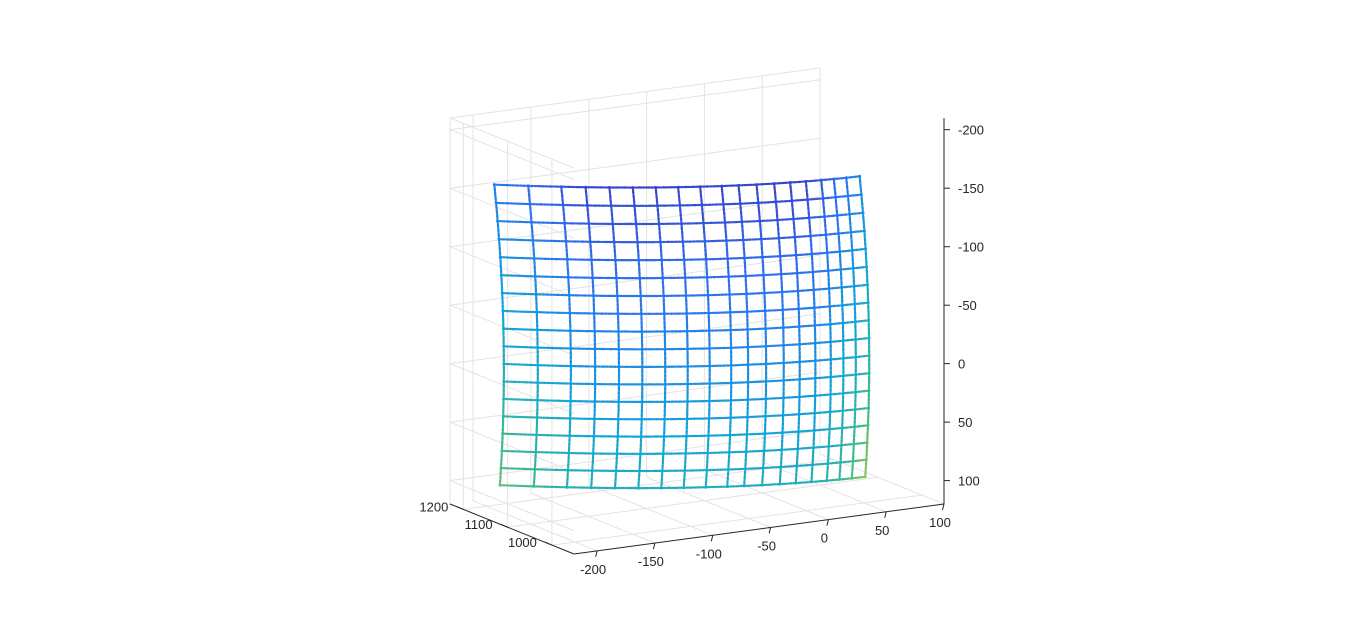  What do you see at coordinates (965, 422) in the screenshot?
I see `z-tick-label: 50` at bounding box center [965, 422].